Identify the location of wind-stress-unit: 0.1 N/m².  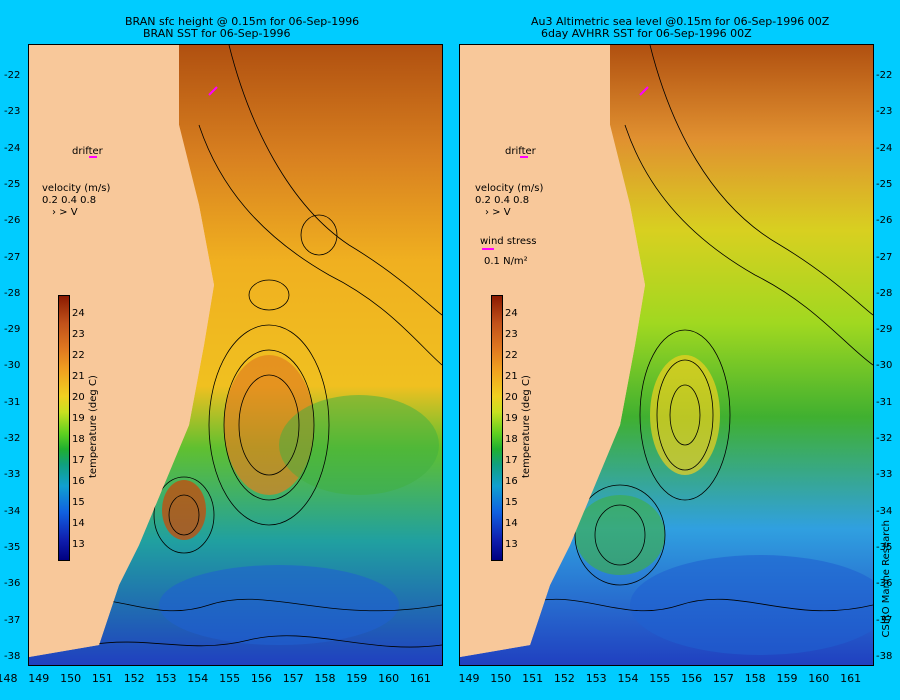
(506, 261).